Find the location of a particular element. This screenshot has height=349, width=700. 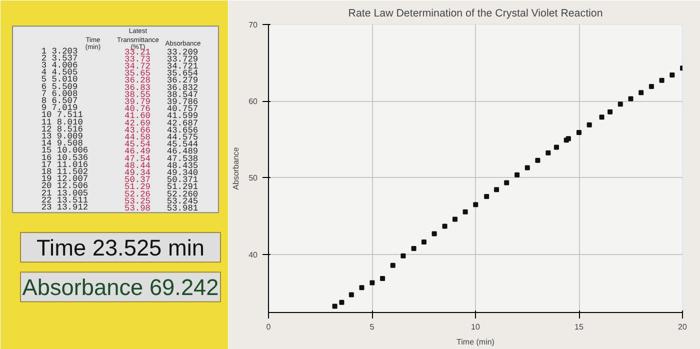

y-tick-label: 40 is located at coordinates (253, 255).